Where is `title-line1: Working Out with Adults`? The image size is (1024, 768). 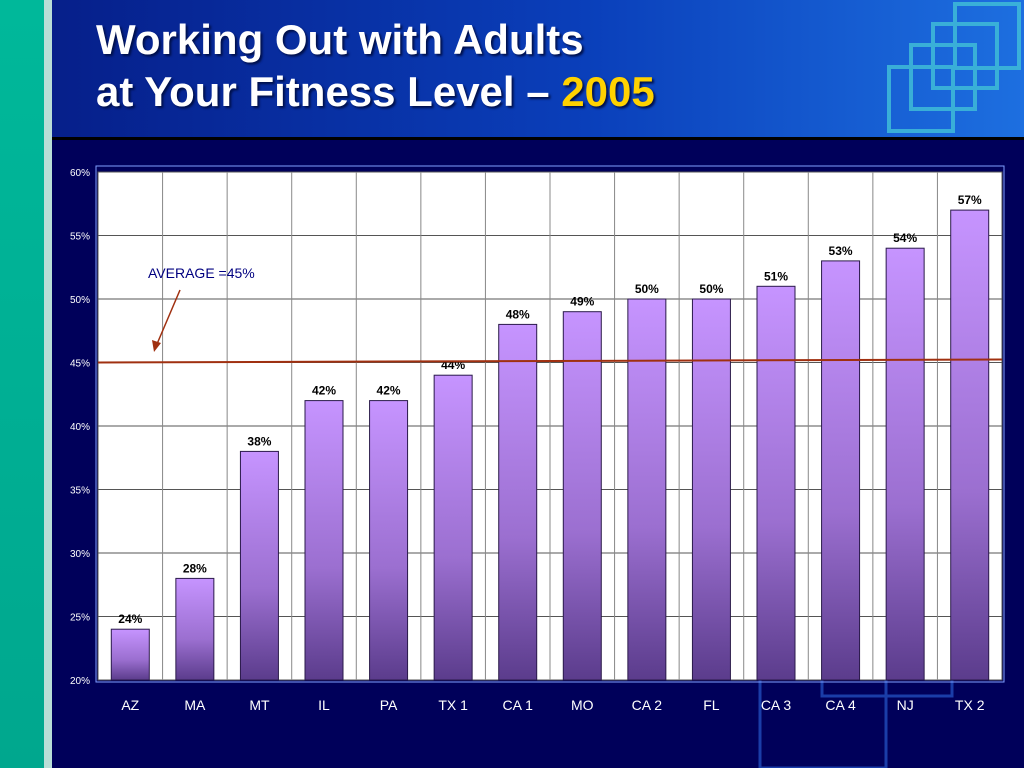 title-line1: Working Out with Adults is located at coordinates (340, 39).